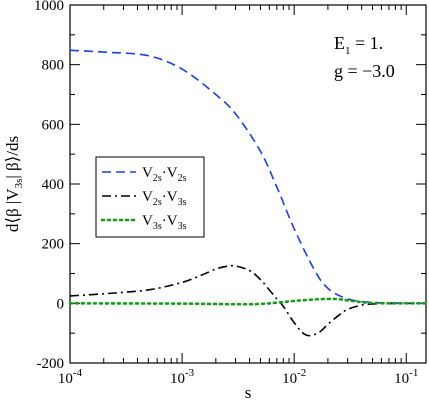  I want to click on legend-label-2: V2s·V3s, so click(164, 198).